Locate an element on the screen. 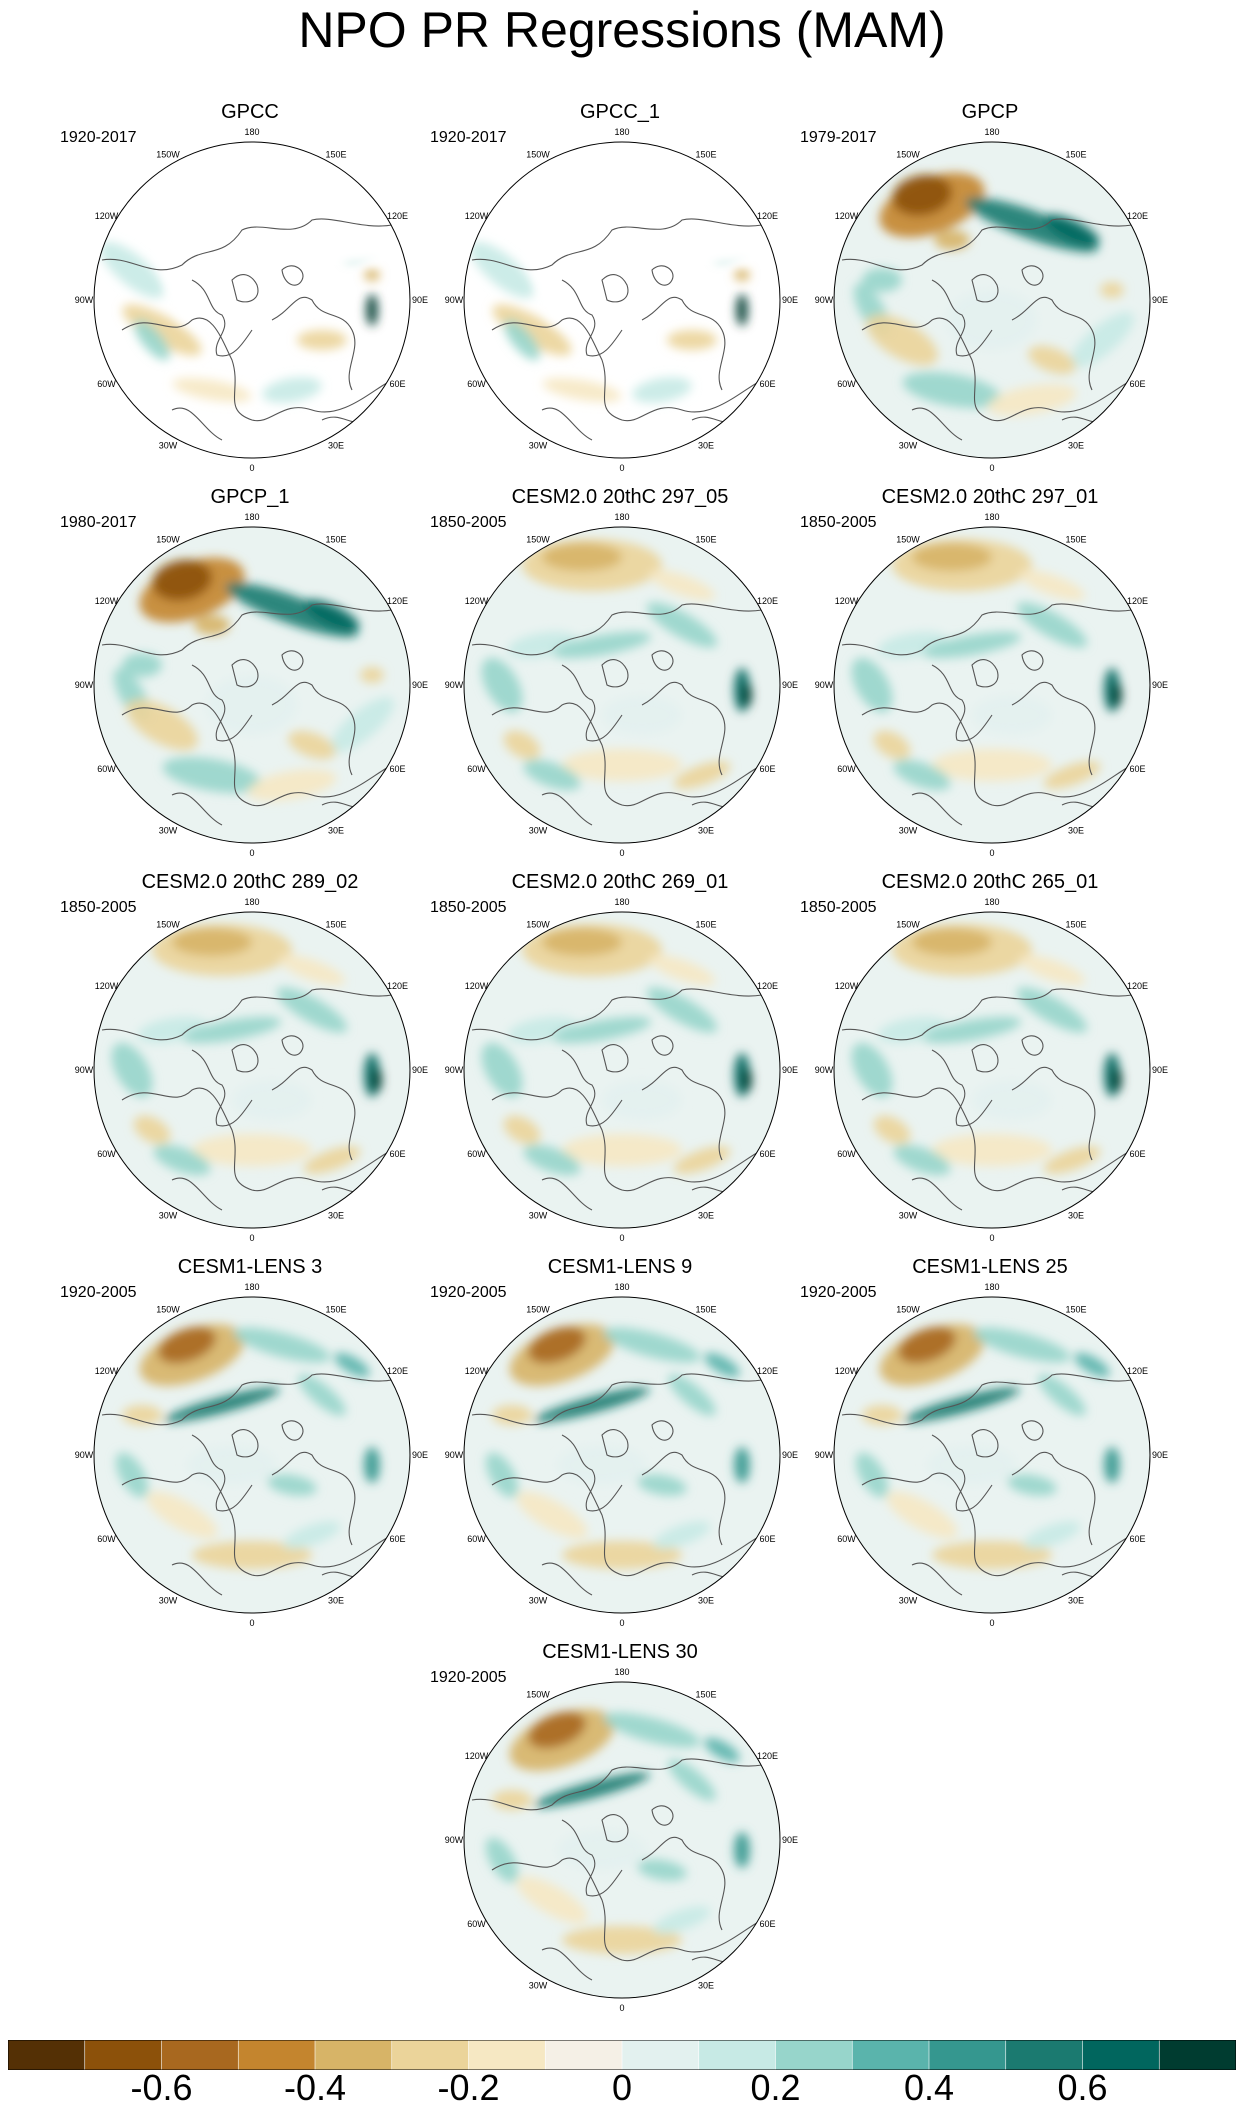 This screenshot has height=2110, width=1244. panel-title: CESM2.0 20thC 269_01 is located at coordinates (620, 882).